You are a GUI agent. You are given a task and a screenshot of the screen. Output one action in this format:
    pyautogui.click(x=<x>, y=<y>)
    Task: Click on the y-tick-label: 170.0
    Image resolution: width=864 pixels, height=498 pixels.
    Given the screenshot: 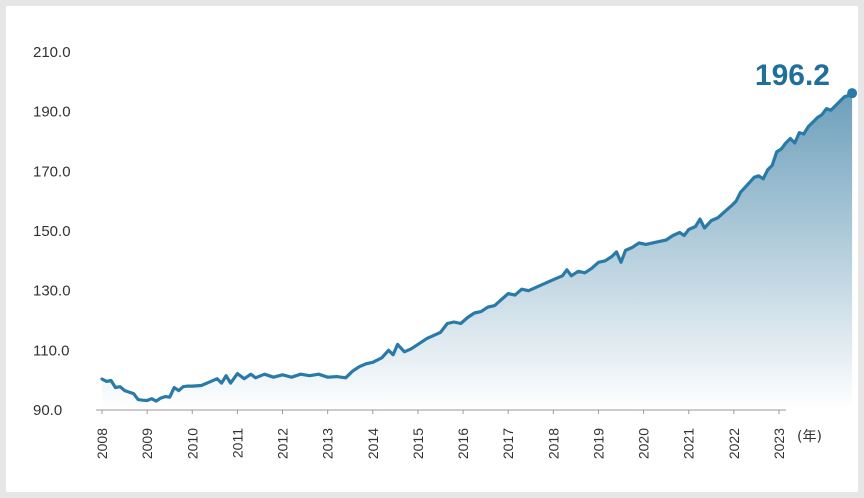 What is the action you would take?
    pyautogui.click(x=52, y=171)
    